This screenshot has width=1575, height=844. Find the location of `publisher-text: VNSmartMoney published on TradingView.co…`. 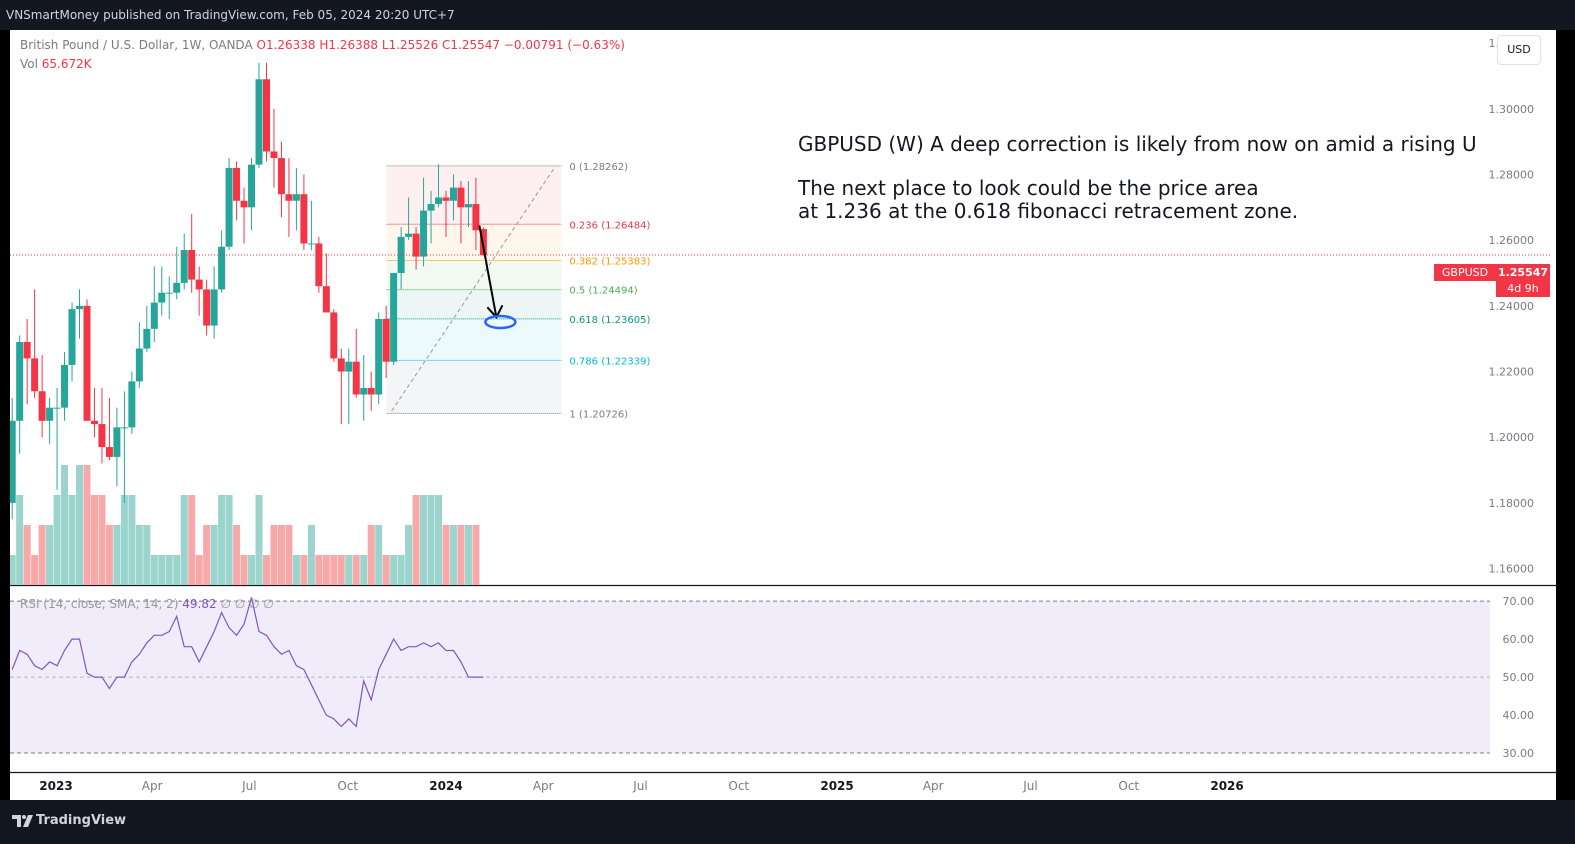

publisher-text: VNSmartMoney published on TradingView.co… is located at coordinates (230, 15).